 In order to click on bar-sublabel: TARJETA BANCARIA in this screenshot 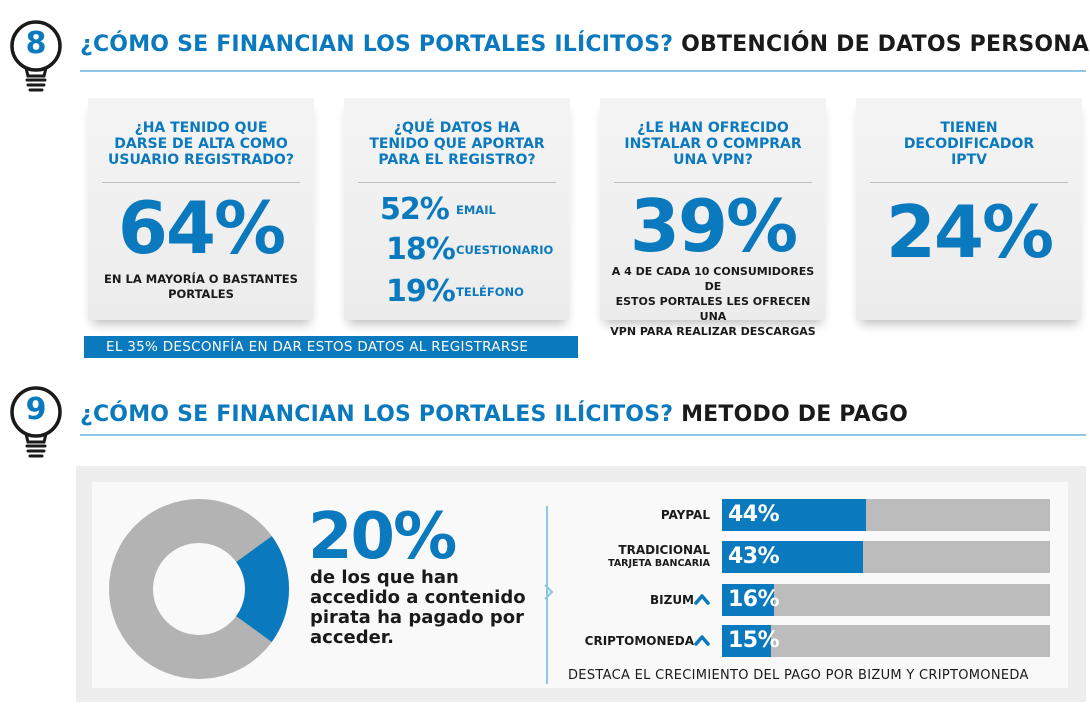, I will do `click(659, 563)`.